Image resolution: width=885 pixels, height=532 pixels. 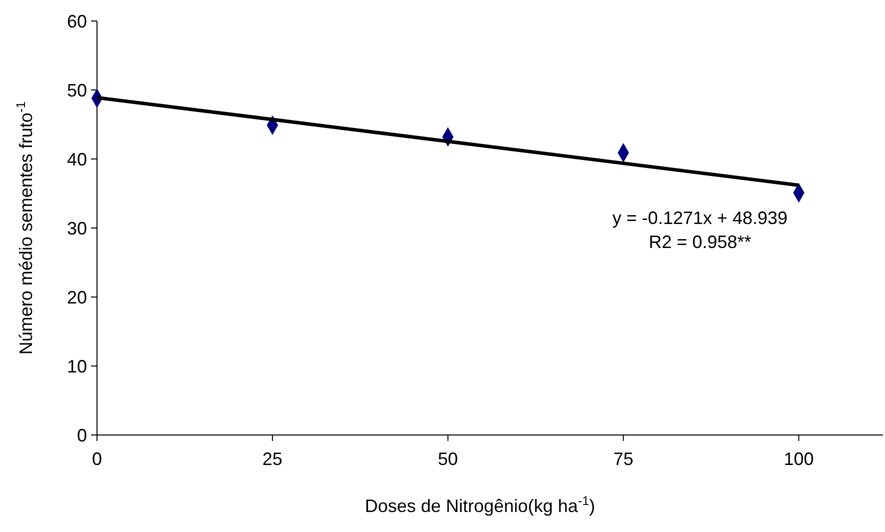 I want to click on x-tick-label: 25, so click(x=272, y=459).